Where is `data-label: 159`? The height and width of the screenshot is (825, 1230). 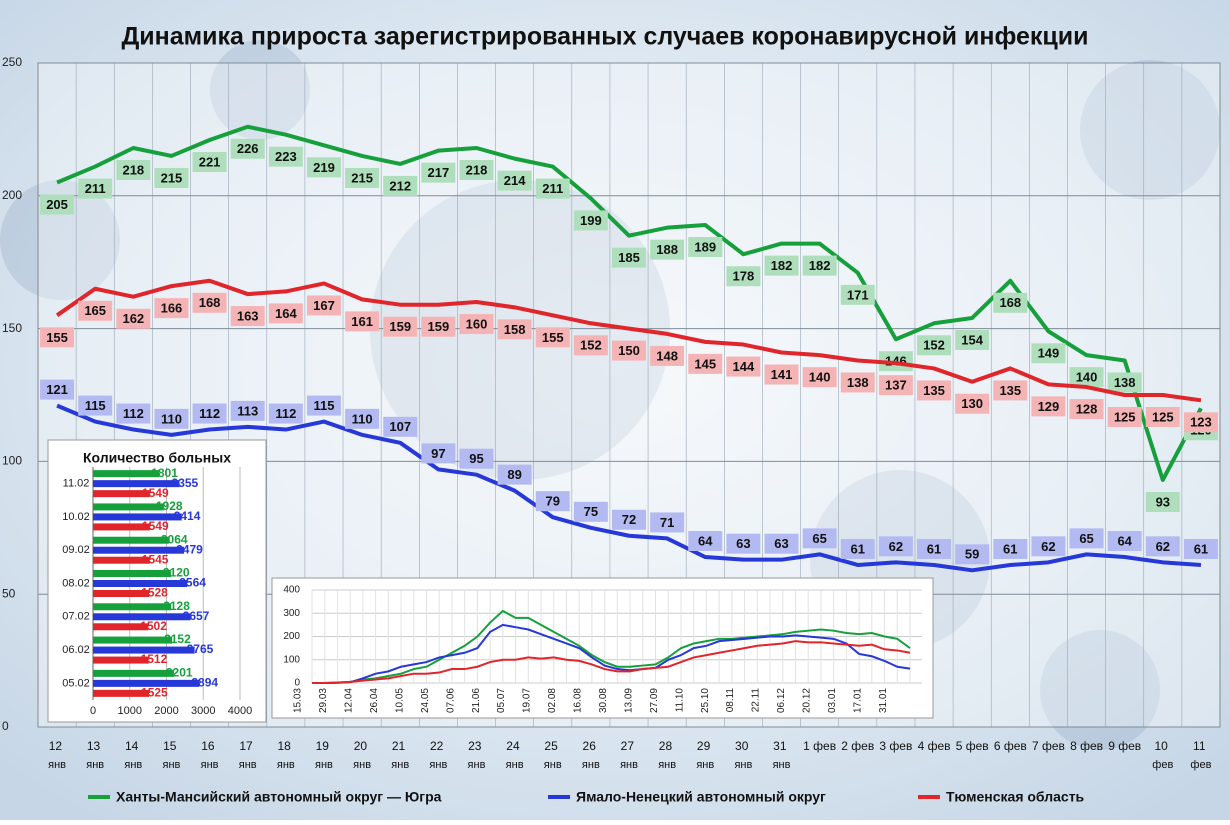 data-label: 159 is located at coordinates (439, 326).